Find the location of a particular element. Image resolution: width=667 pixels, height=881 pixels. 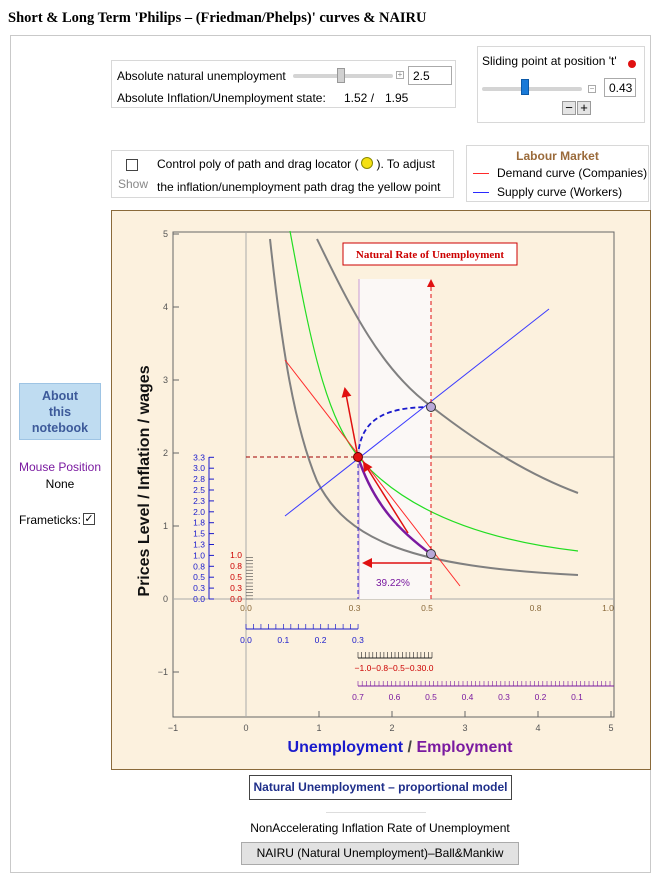

sub-purple-tick: 0.4 is located at coordinates (468, 697).